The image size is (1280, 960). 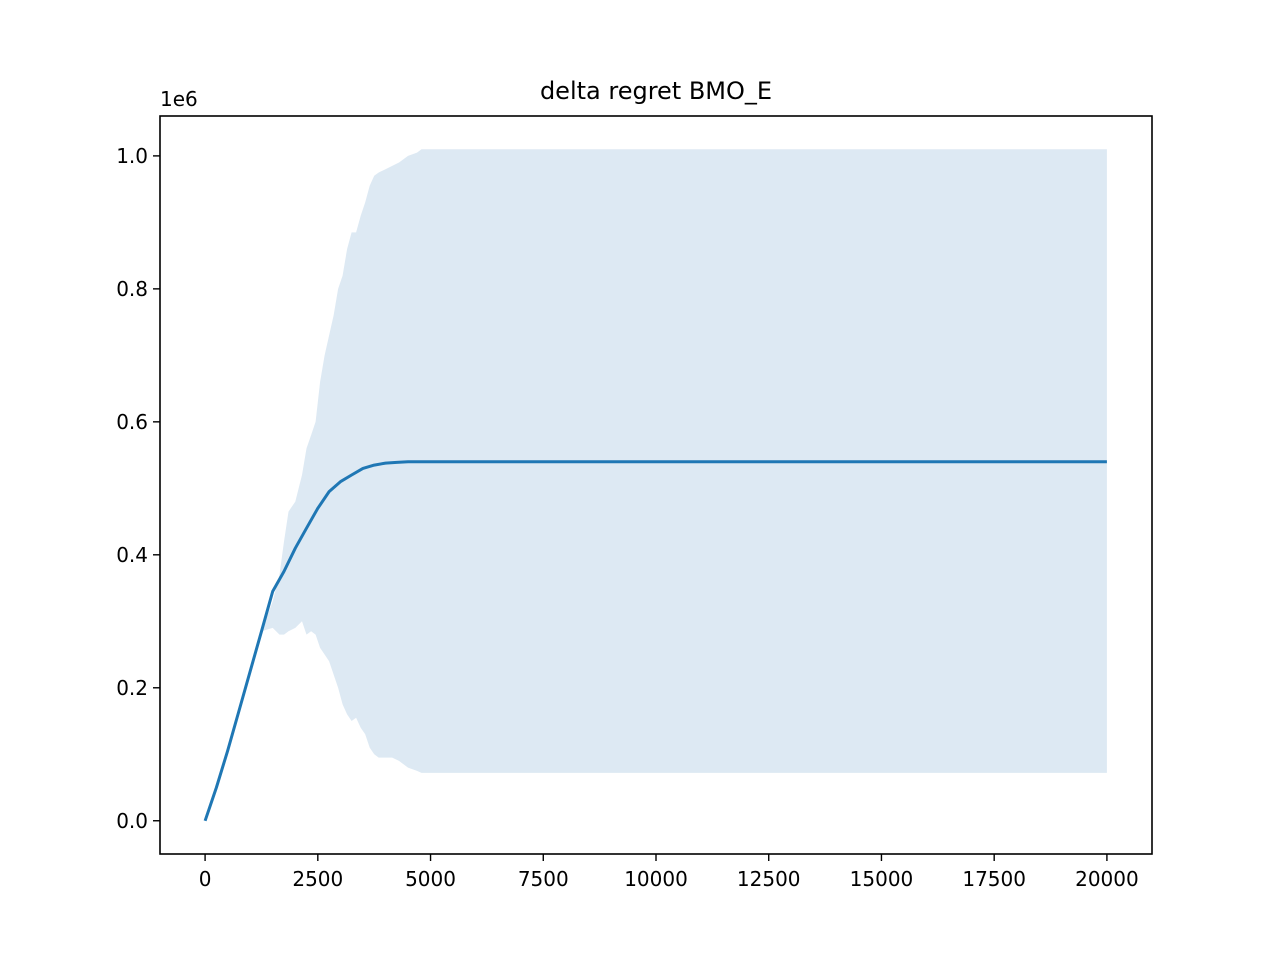 What do you see at coordinates (769, 879) in the screenshot?
I see `x-tick-label: 12500` at bounding box center [769, 879].